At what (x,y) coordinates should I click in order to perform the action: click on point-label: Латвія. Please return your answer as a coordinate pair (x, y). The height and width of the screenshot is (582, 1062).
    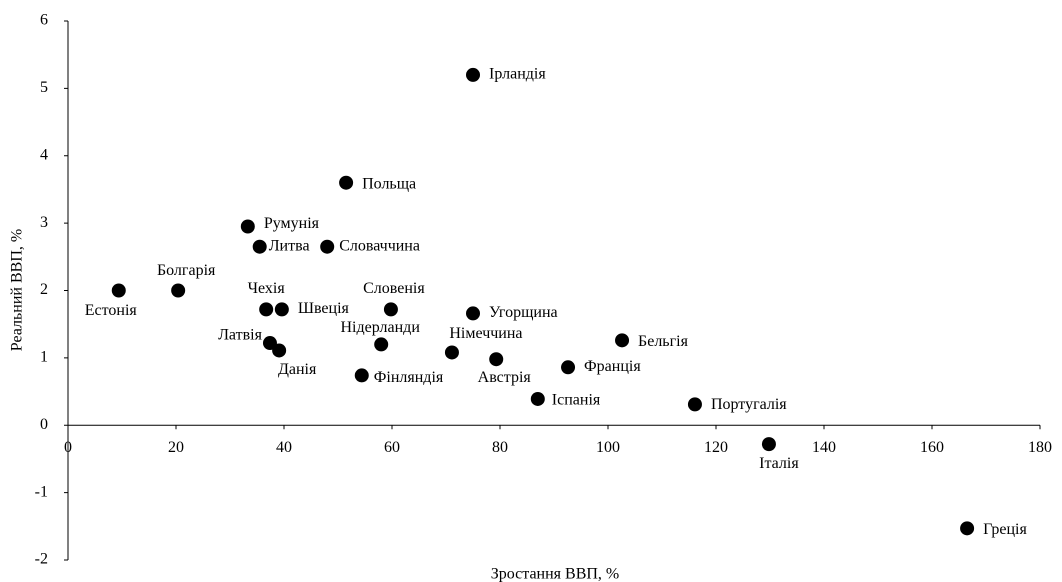
    Looking at the image, I should click on (240, 335).